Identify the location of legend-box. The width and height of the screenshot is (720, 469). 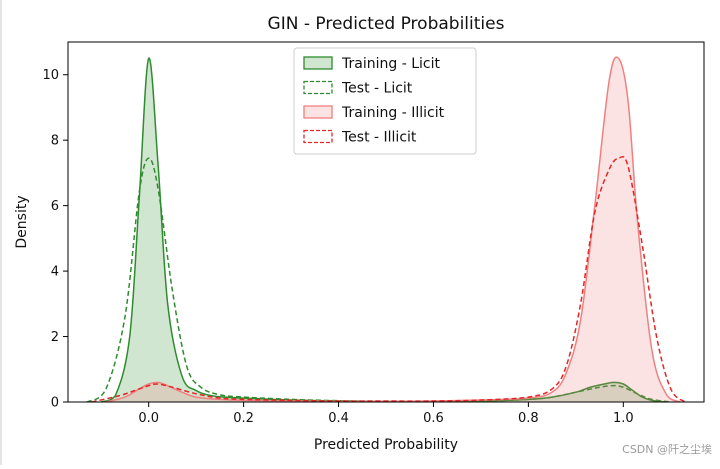
(385, 101).